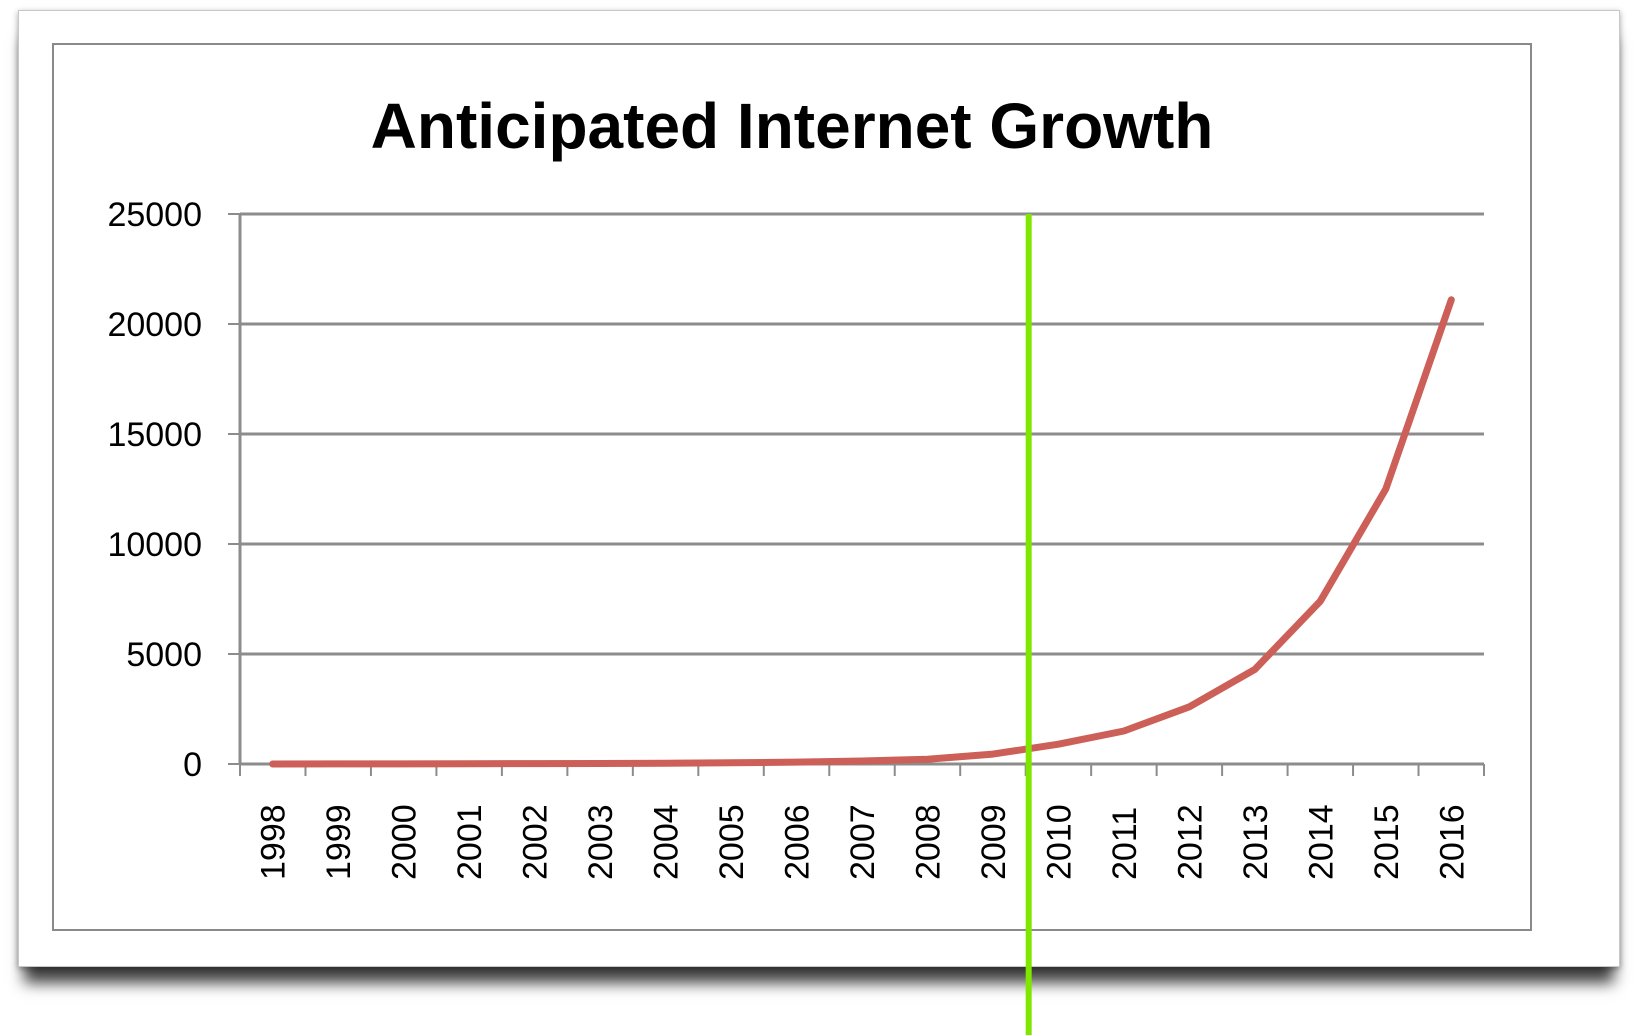 Image resolution: width=1635 pixels, height=1035 pixels. What do you see at coordinates (928, 842) in the screenshot?
I see `x-tick-label: 2008` at bounding box center [928, 842].